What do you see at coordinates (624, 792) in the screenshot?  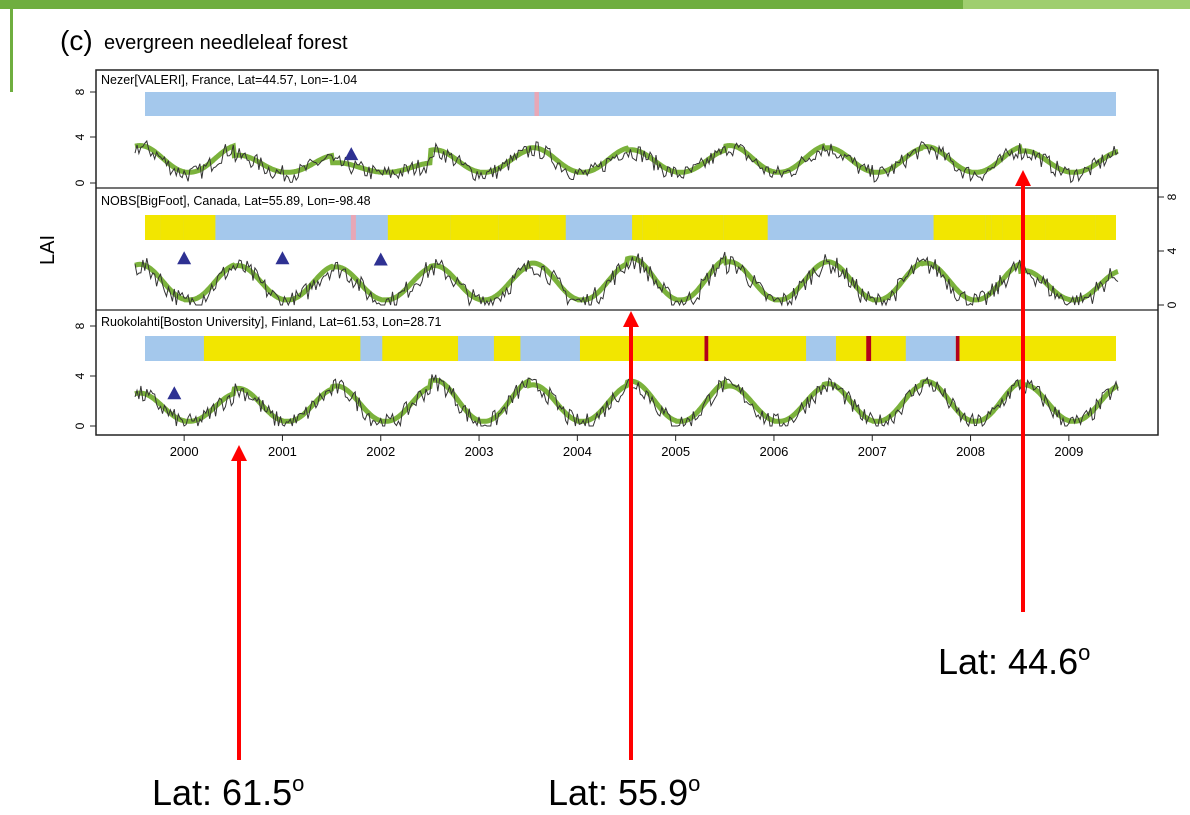 I see `lat-label-55-9: Lat: 55.9o` at bounding box center [624, 792].